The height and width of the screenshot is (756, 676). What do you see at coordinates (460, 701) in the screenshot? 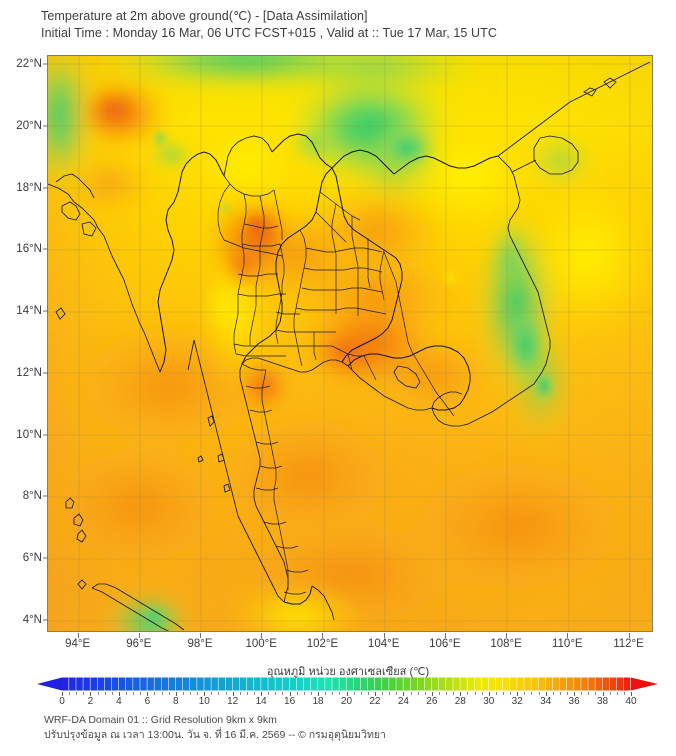
I see `colorbar-tick-label: 28` at bounding box center [460, 701].